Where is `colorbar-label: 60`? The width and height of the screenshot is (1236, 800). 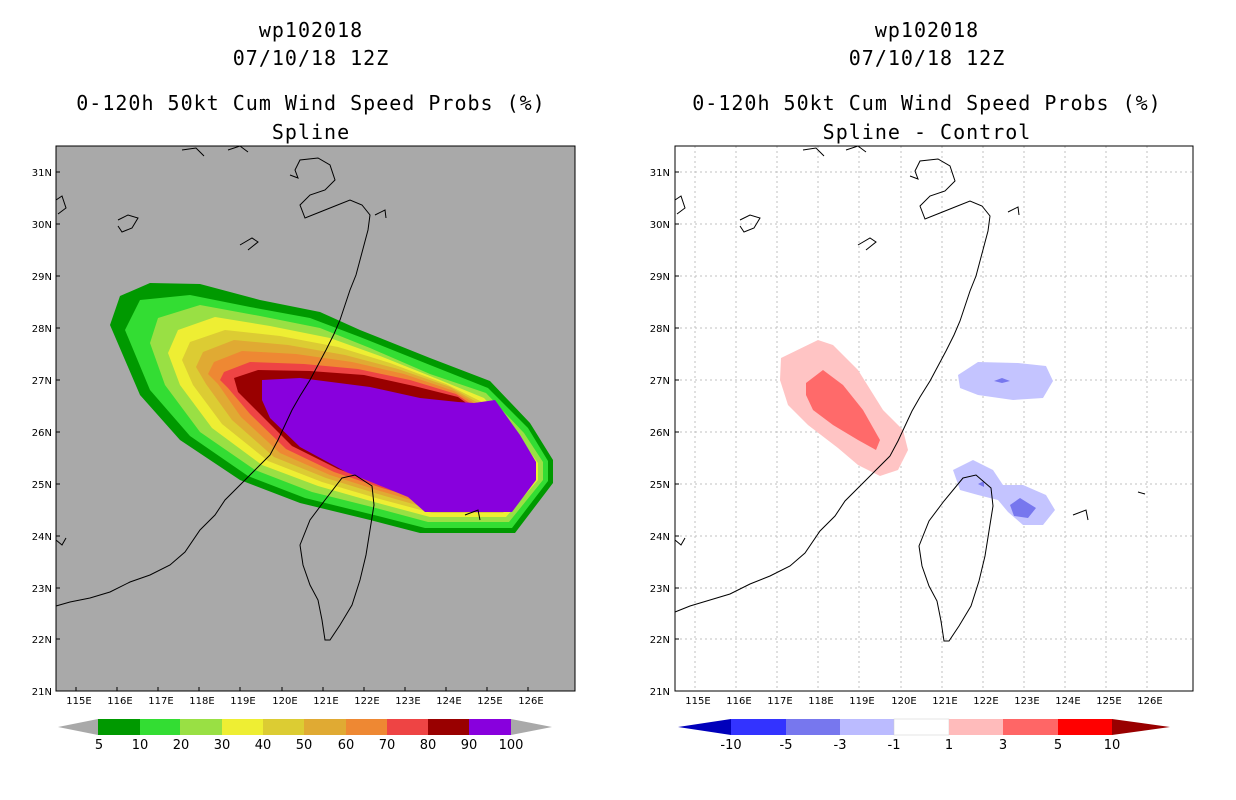
colorbar-label: 60 is located at coordinates (346, 745).